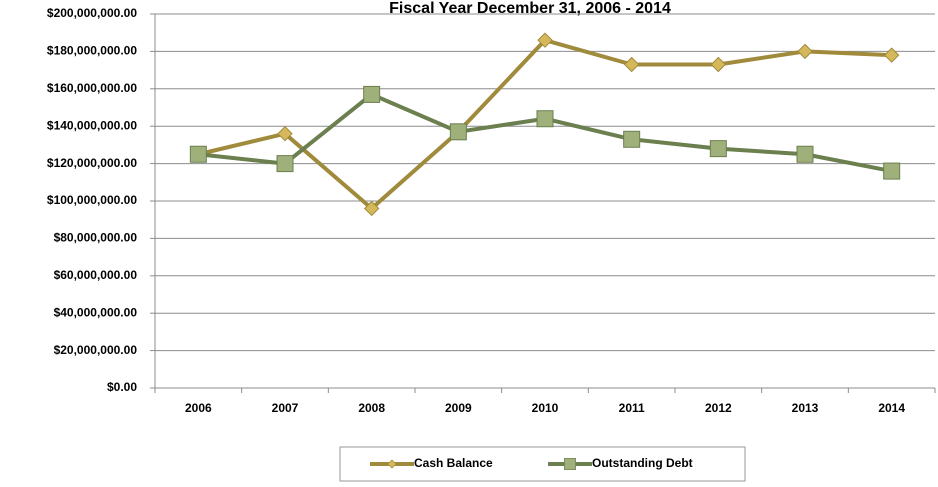 Image resolution: width=938 pixels, height=487 pixels. I want to click on y-tick-label: $140,000,000.00, so click(92, 125).